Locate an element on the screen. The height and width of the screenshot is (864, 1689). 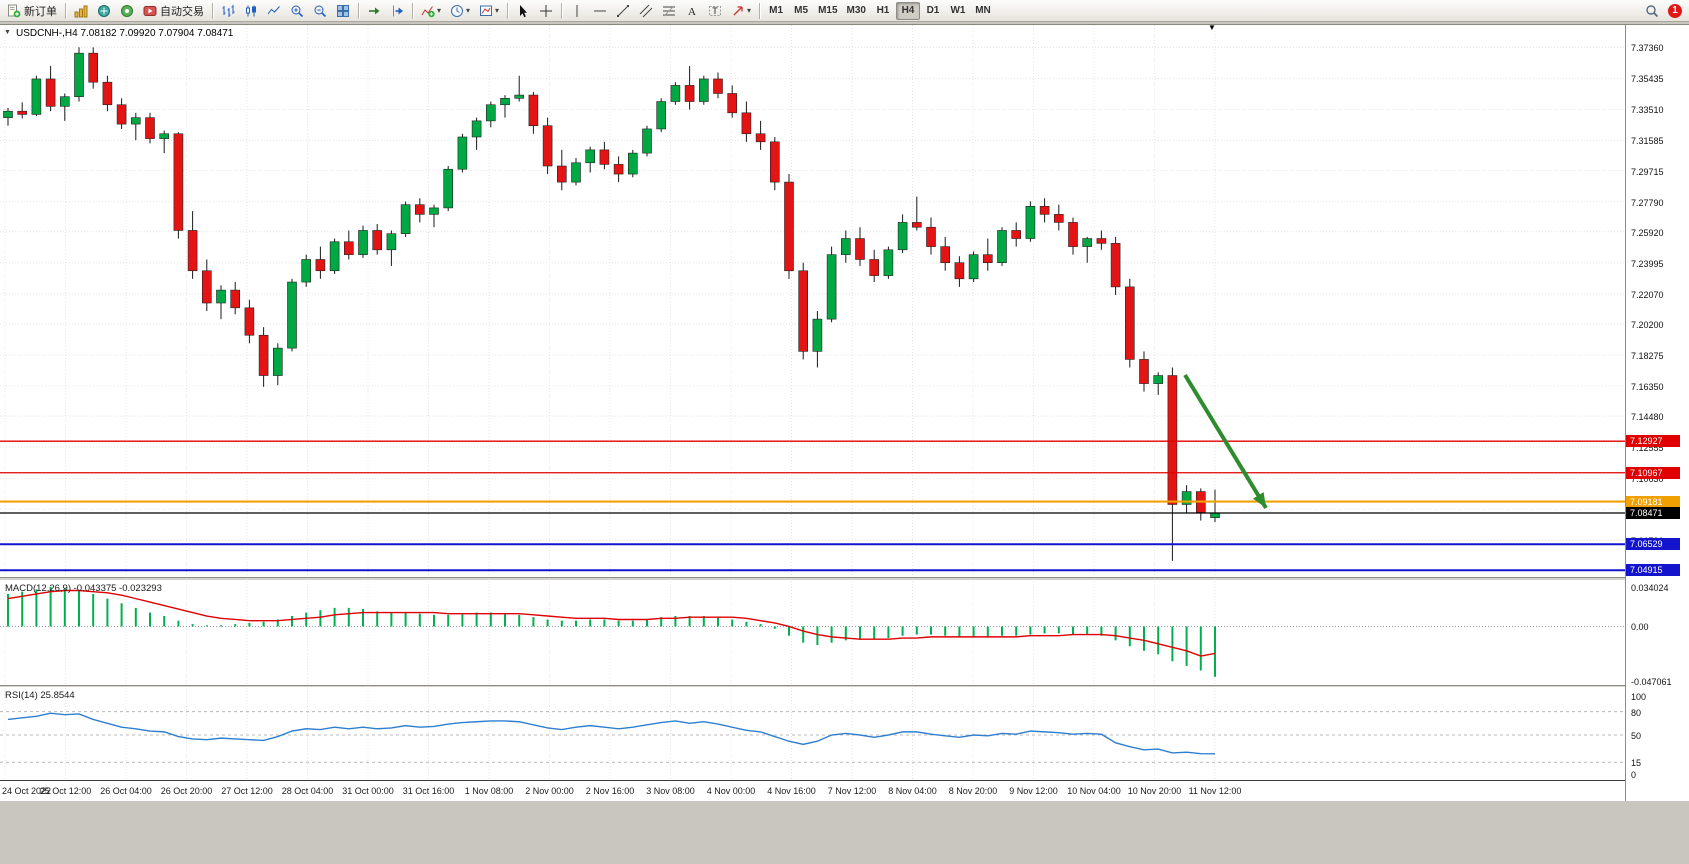
macd-canvas is located at coordinates (812, 633).